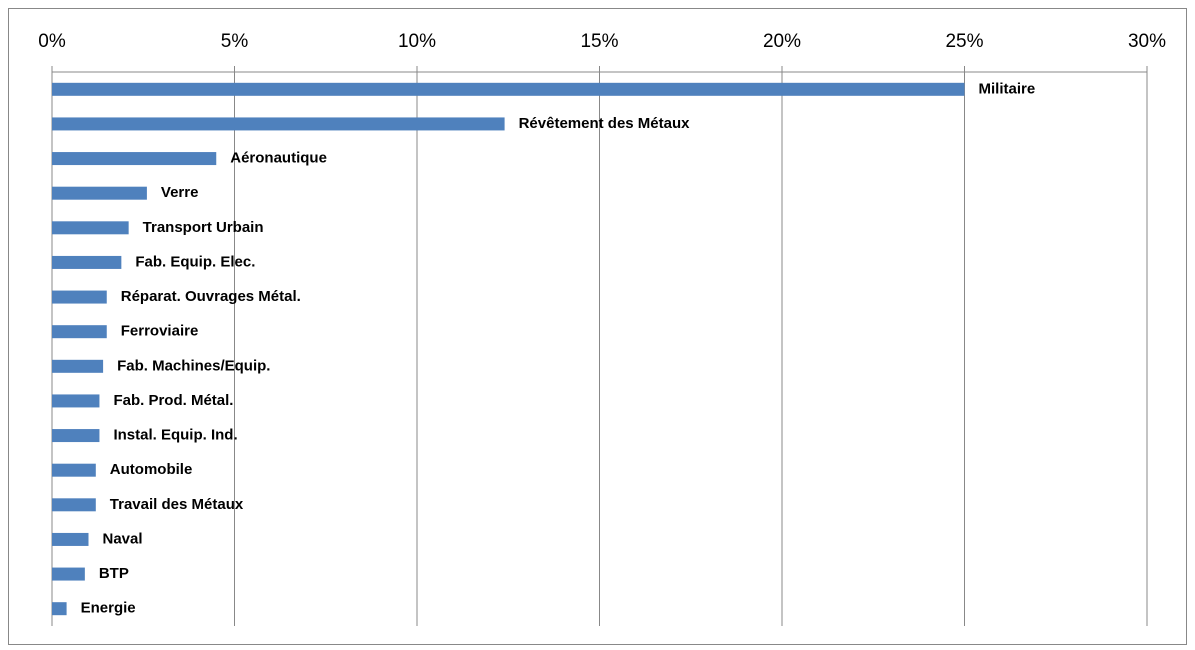 This screenshot has width=1195, height=650. I want to click on bar-label: Naval, so click(123, 538).